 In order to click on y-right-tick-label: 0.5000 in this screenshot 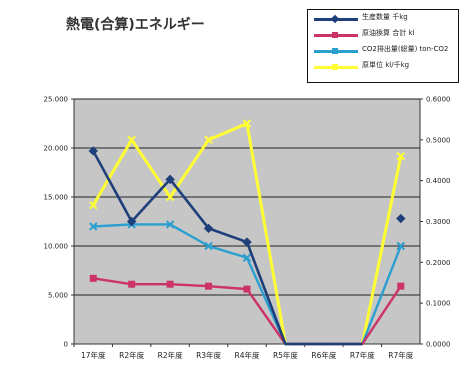, I will do `click(438, 140)`.